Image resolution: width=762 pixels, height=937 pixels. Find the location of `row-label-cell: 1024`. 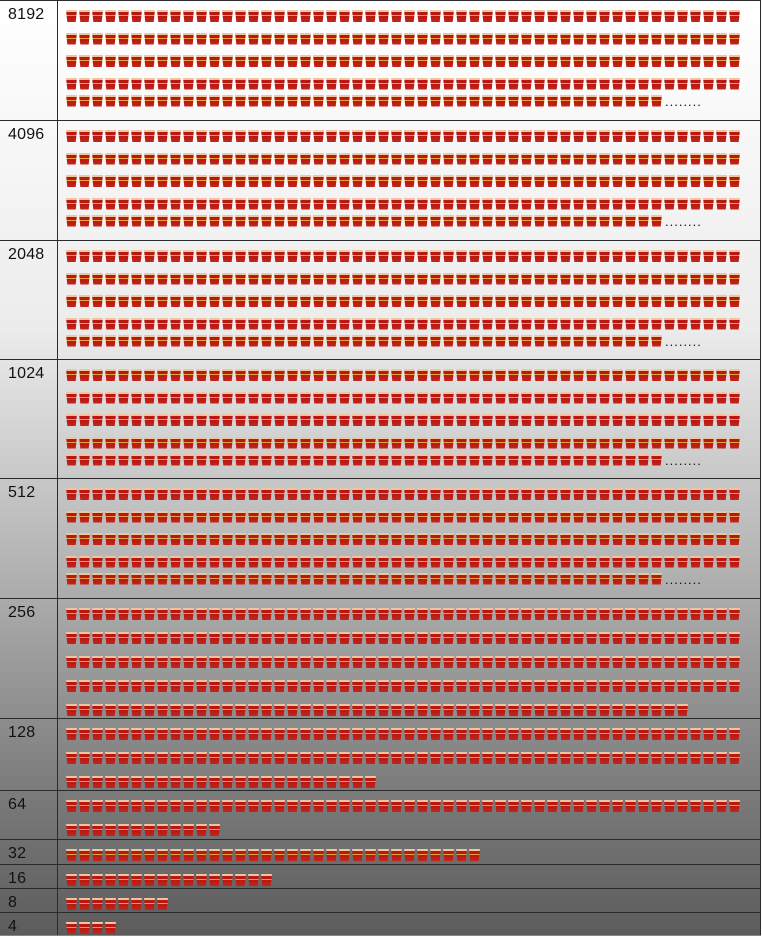

row-label-cell: 1024 is located at coordinates (29, 419).